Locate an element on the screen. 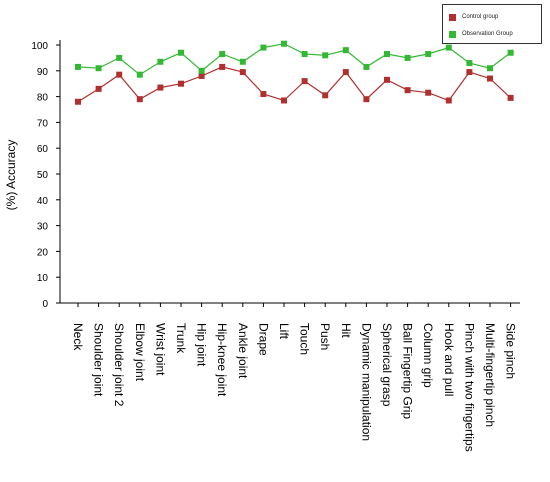  x-tick-label: Trunk is located at coordinates (181, 338).